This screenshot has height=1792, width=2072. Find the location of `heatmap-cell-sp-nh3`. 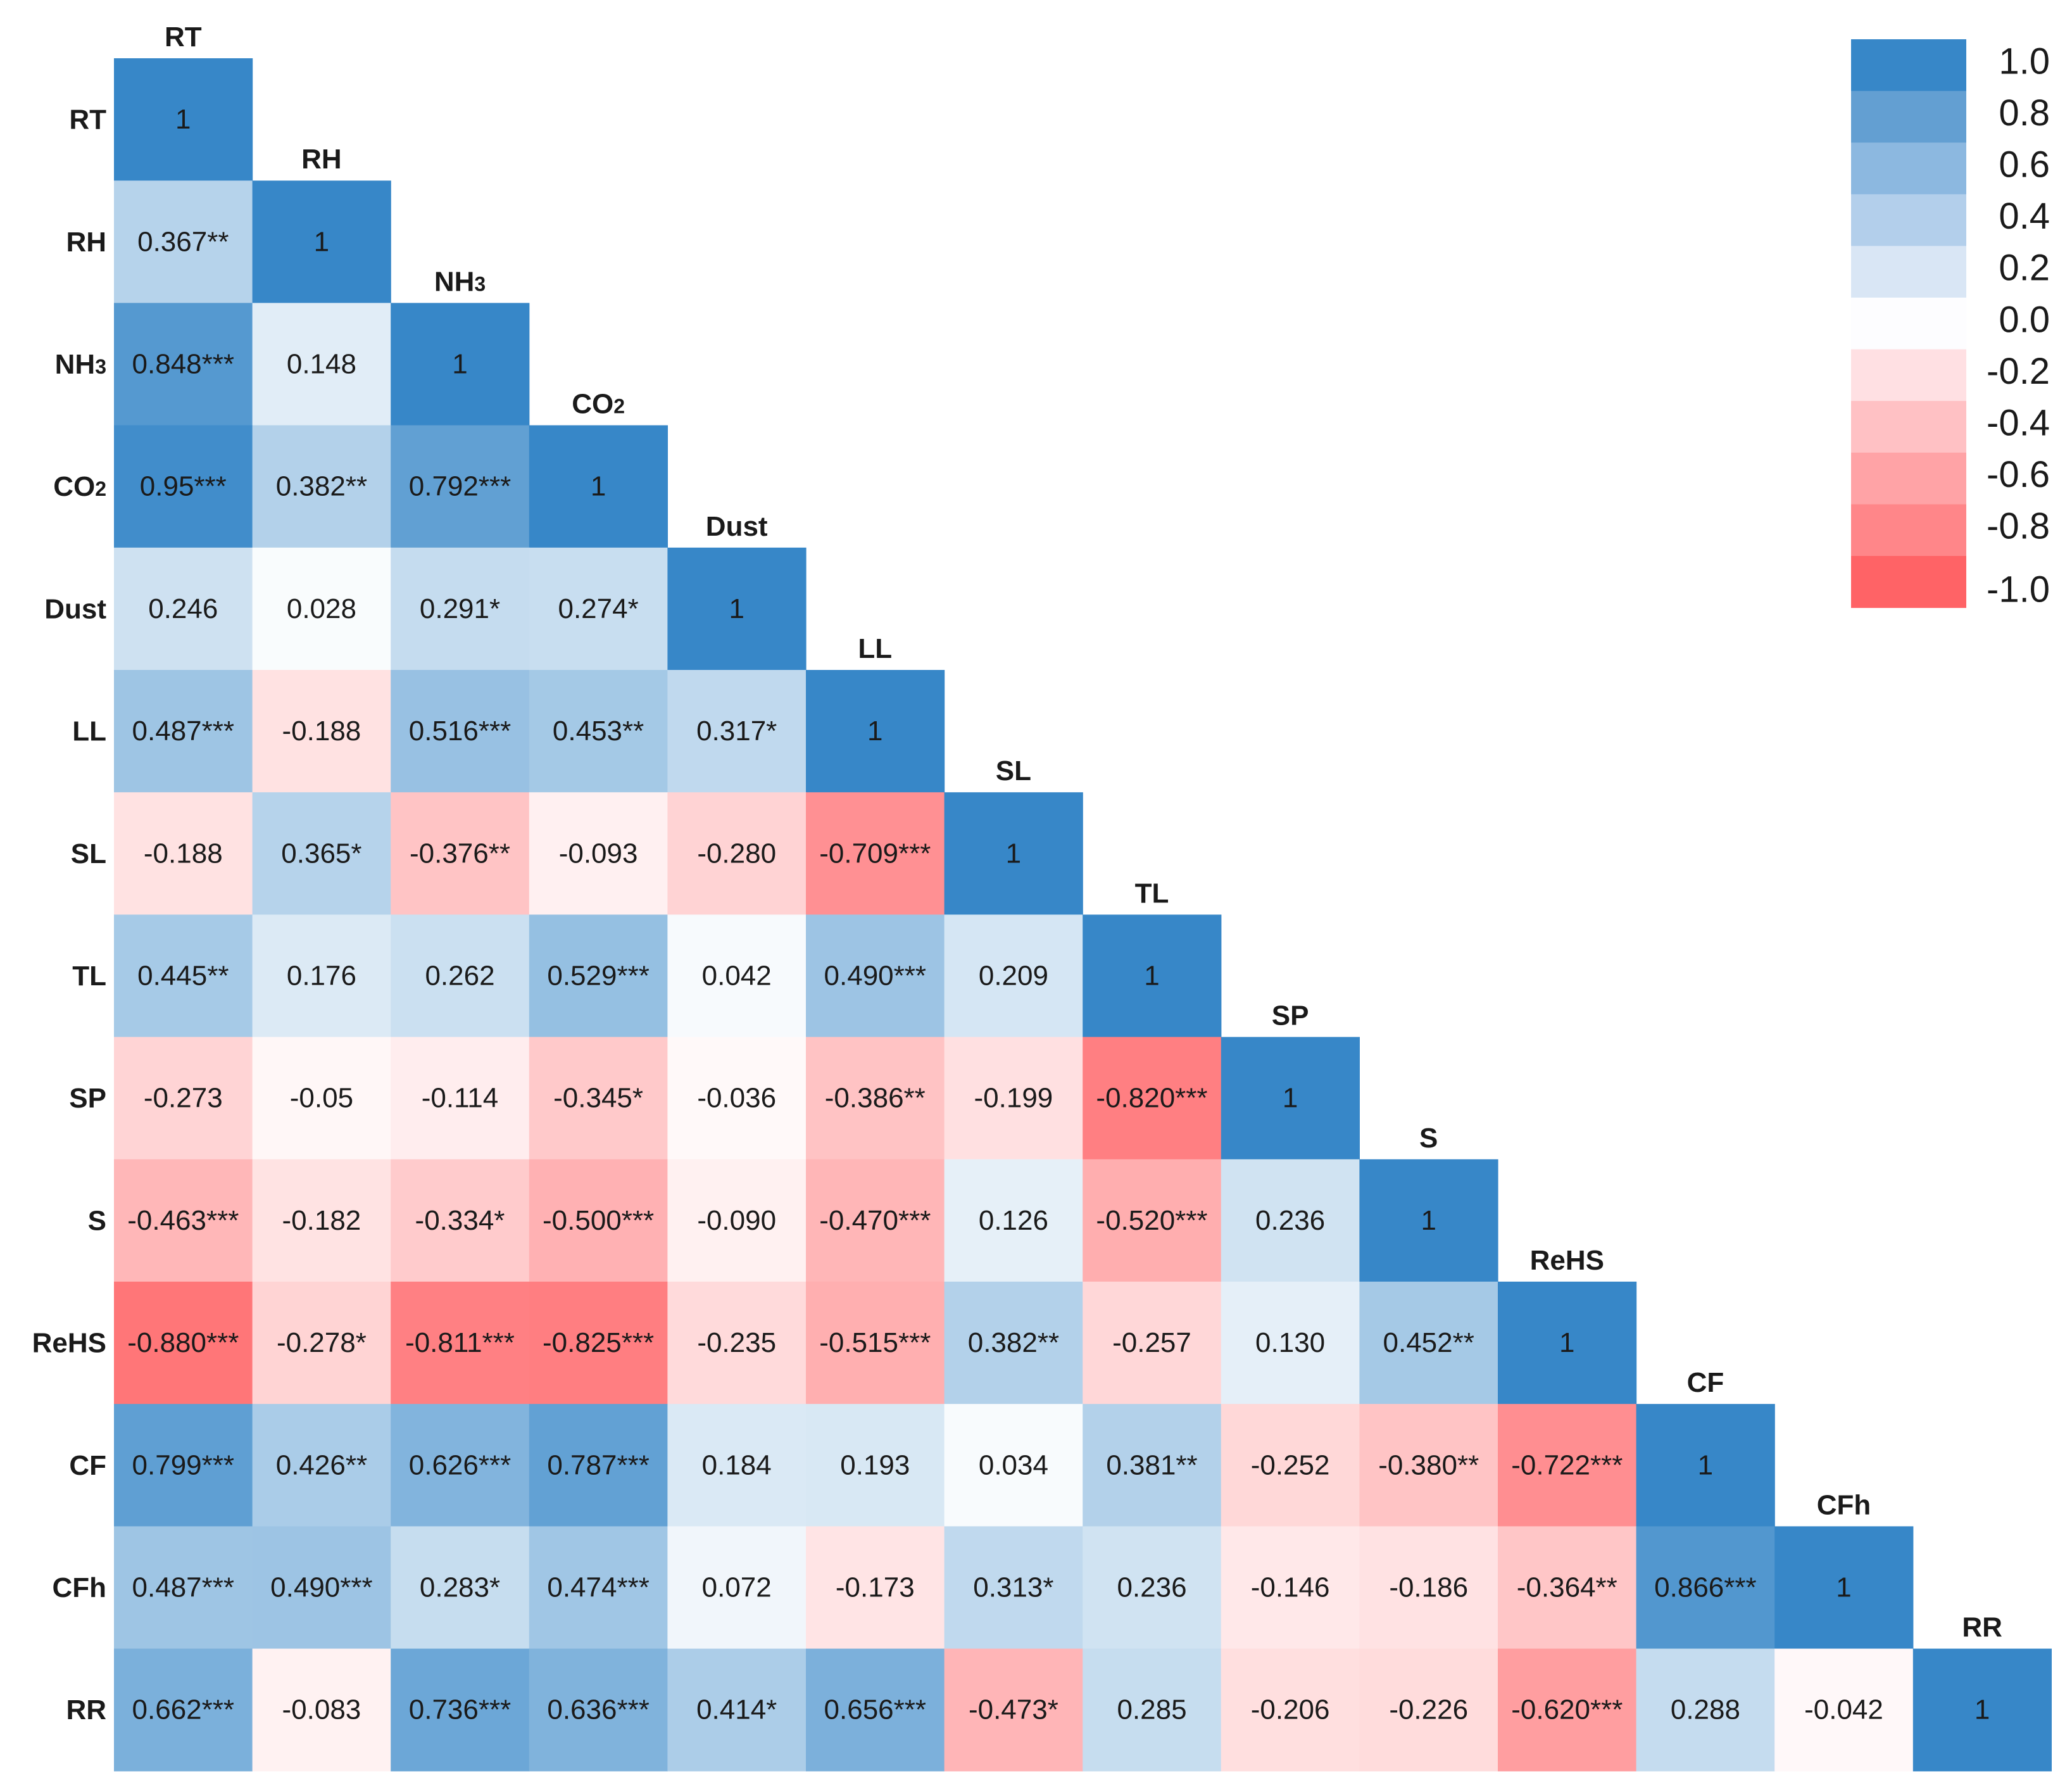

heatmap-cell-sp-nh3 is located at coordinates (461, 1098).